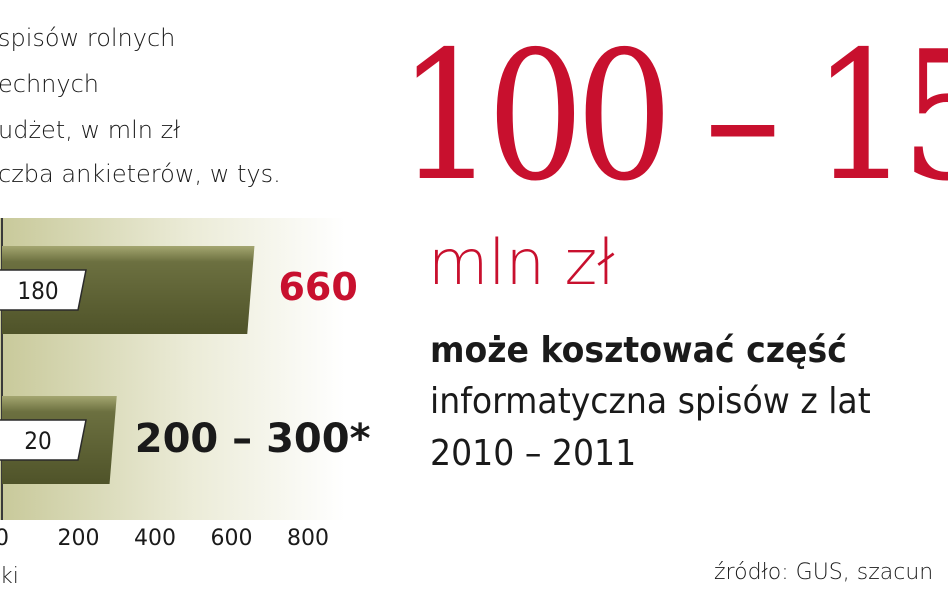 The width and height of the screenshot is (948, 593). What do you see at coordinates (9, 576) in the screenshot?
I see `axis-note: ki` at bounding box center [9, 576].